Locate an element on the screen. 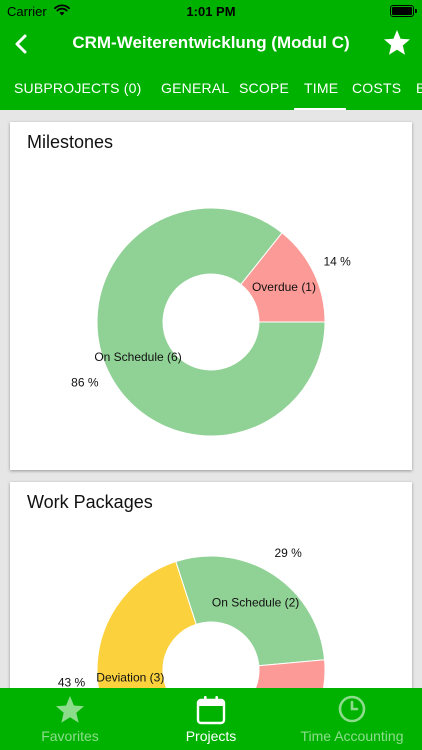  tab-projects-label: Projects is located at coordinates (211, 736).